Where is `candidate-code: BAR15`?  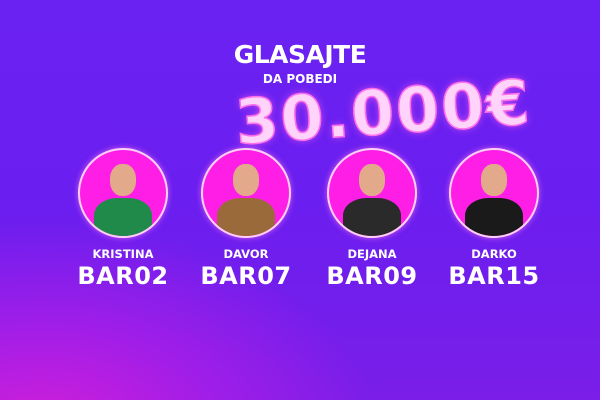 candidate-code: BAR15 is located at coordinates (494, 276).